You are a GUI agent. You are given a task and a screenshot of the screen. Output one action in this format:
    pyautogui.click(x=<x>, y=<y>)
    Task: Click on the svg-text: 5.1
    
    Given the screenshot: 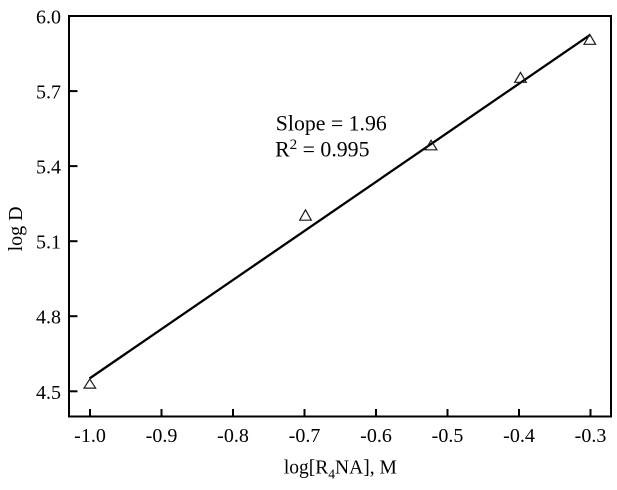 What is the action you would take?
    pyautogui.click(x=48, y=243)
    